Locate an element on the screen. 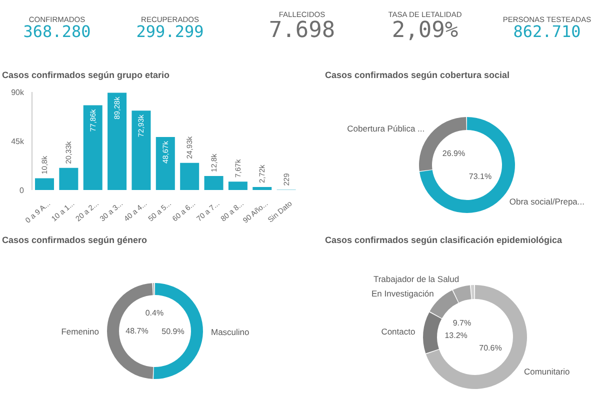 This screenshot has width=610, height=403. y-tick-label: 45k is located at coordinates (18, 141).